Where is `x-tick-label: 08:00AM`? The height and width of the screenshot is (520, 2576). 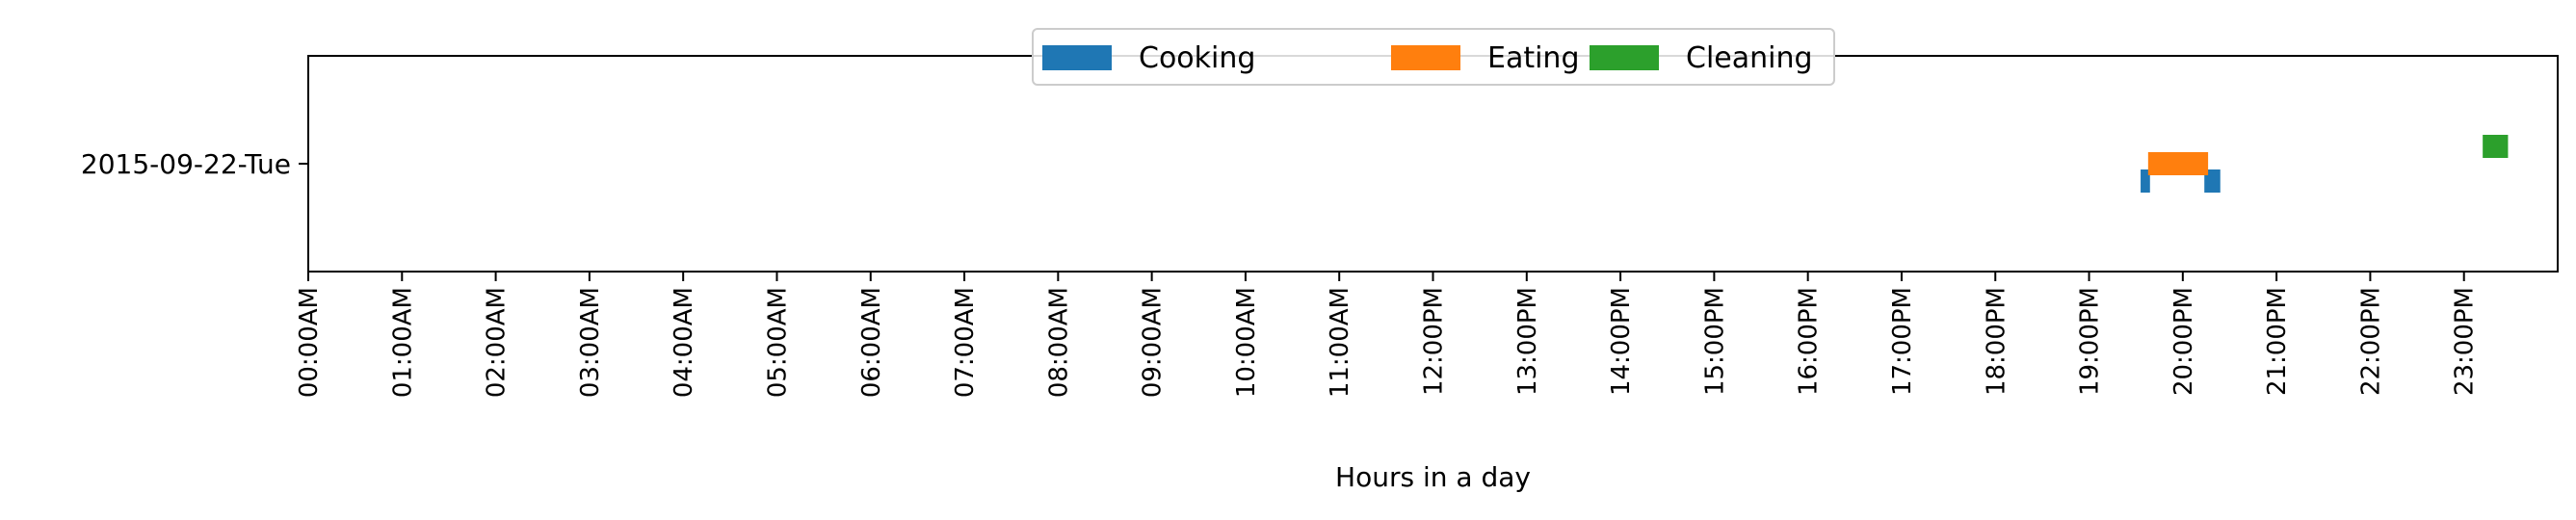 x-tick-label: 08:00AM is located at coordinates (1058, 342).